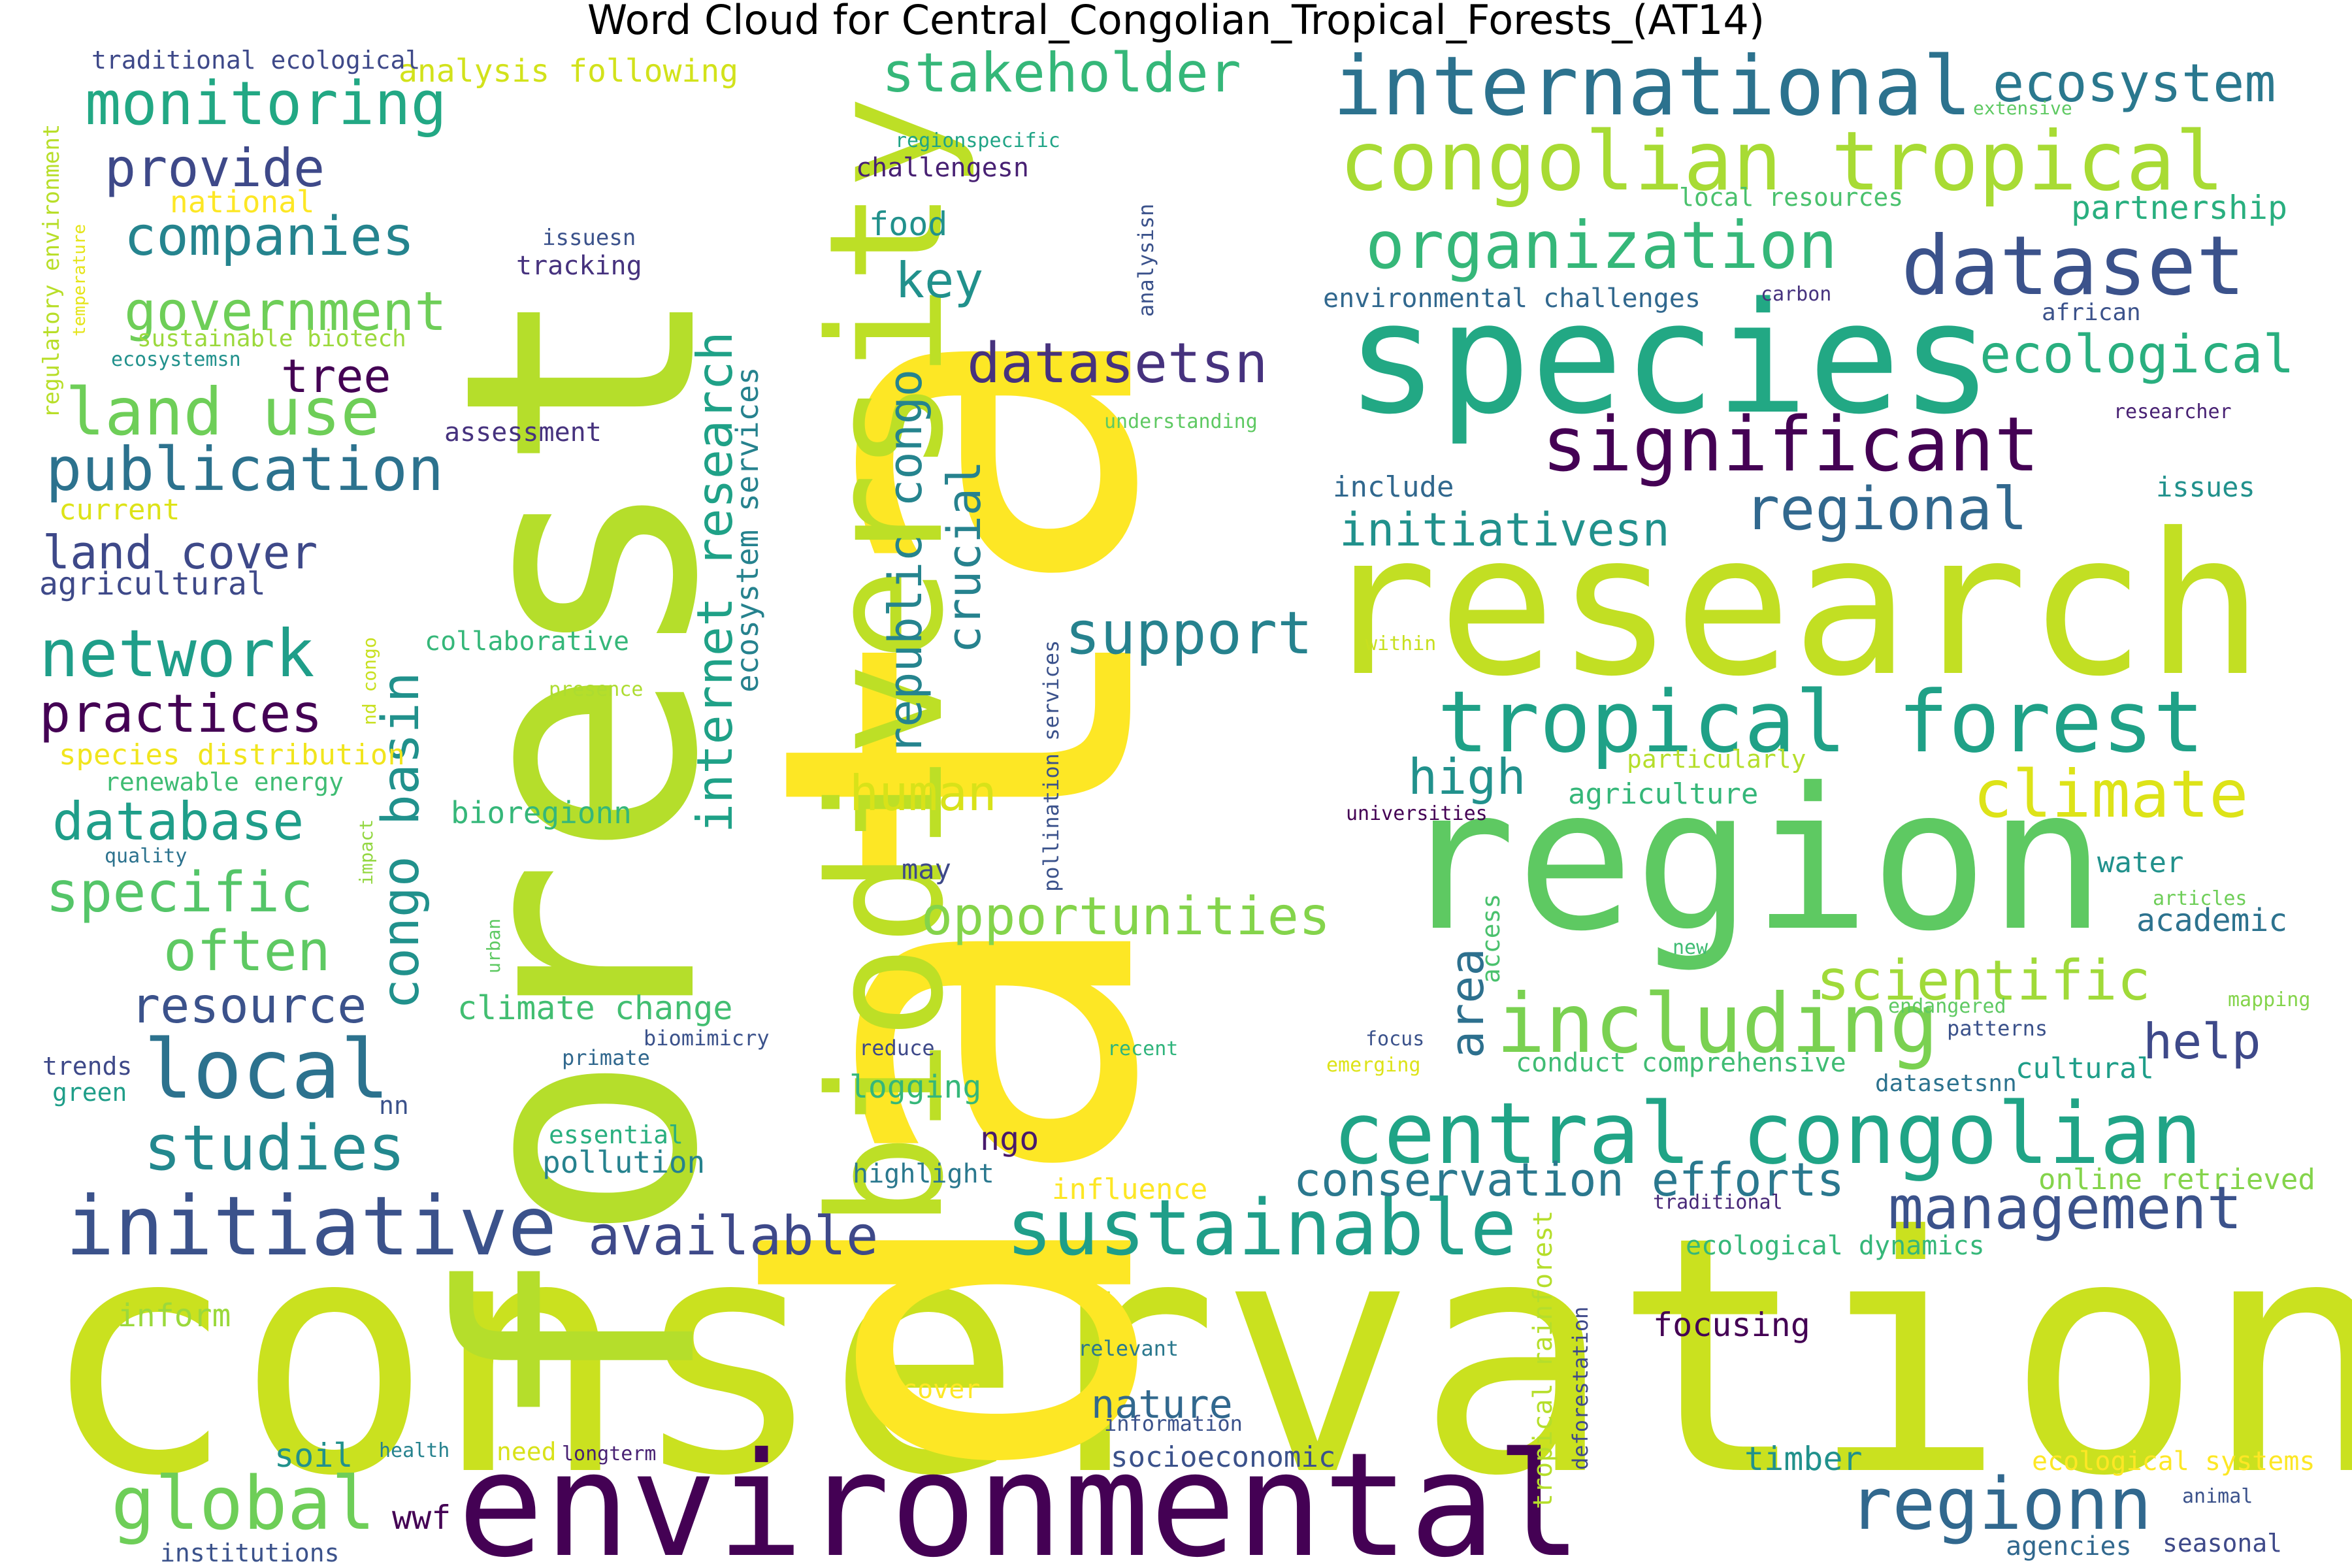 The width and height of the screenshot is (2352, 1568). I want to click on word-provide: provide, so click(215, 168).